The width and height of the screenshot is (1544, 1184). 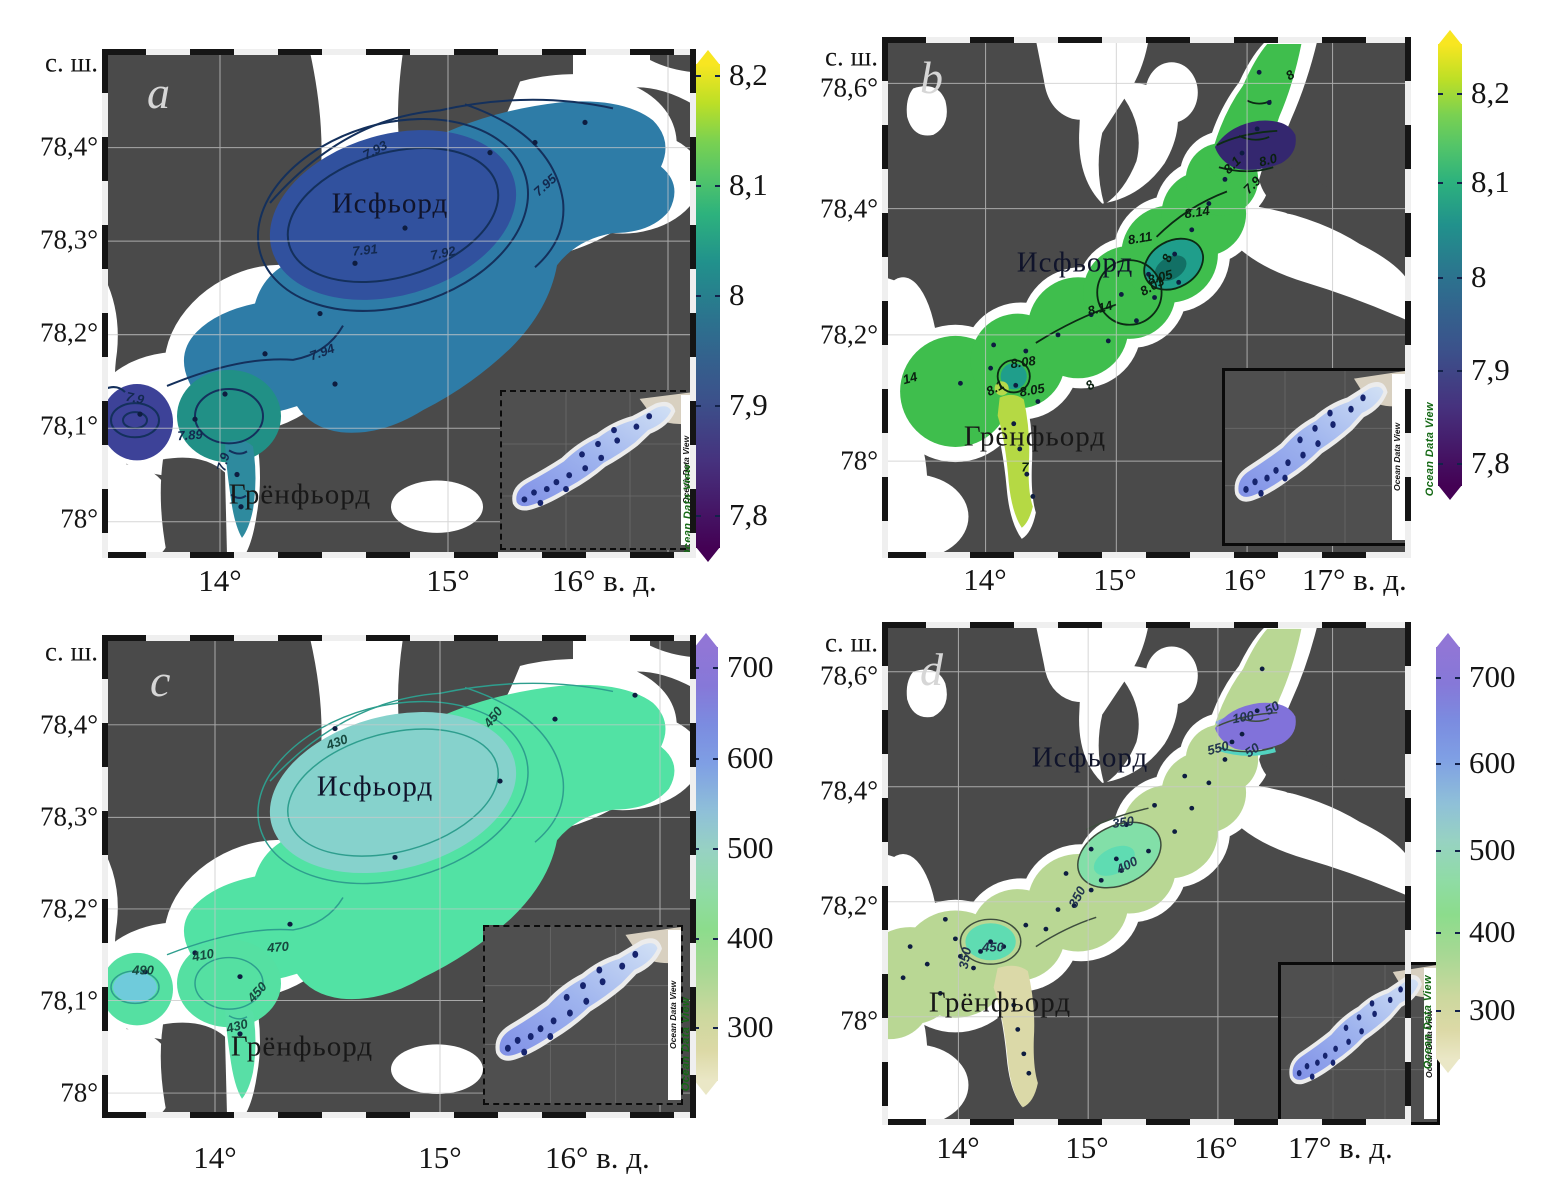 What do you see at coordinates (737, 294) in the screenshot?
I see `colorbar-tick: 8` at bounding box center [737, 294].